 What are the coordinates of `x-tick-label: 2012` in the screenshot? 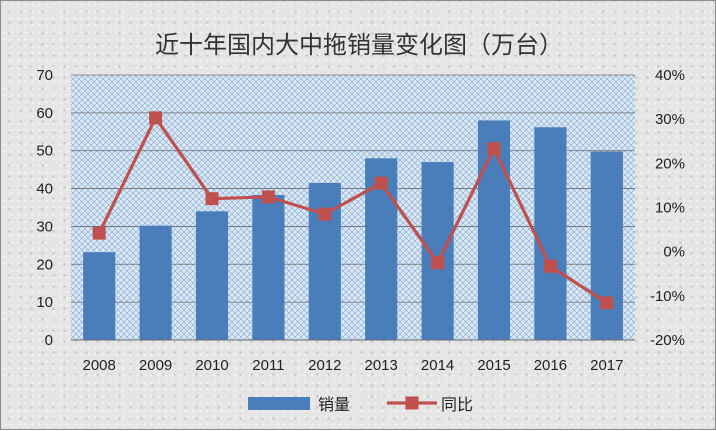 It's located at (324, 365).